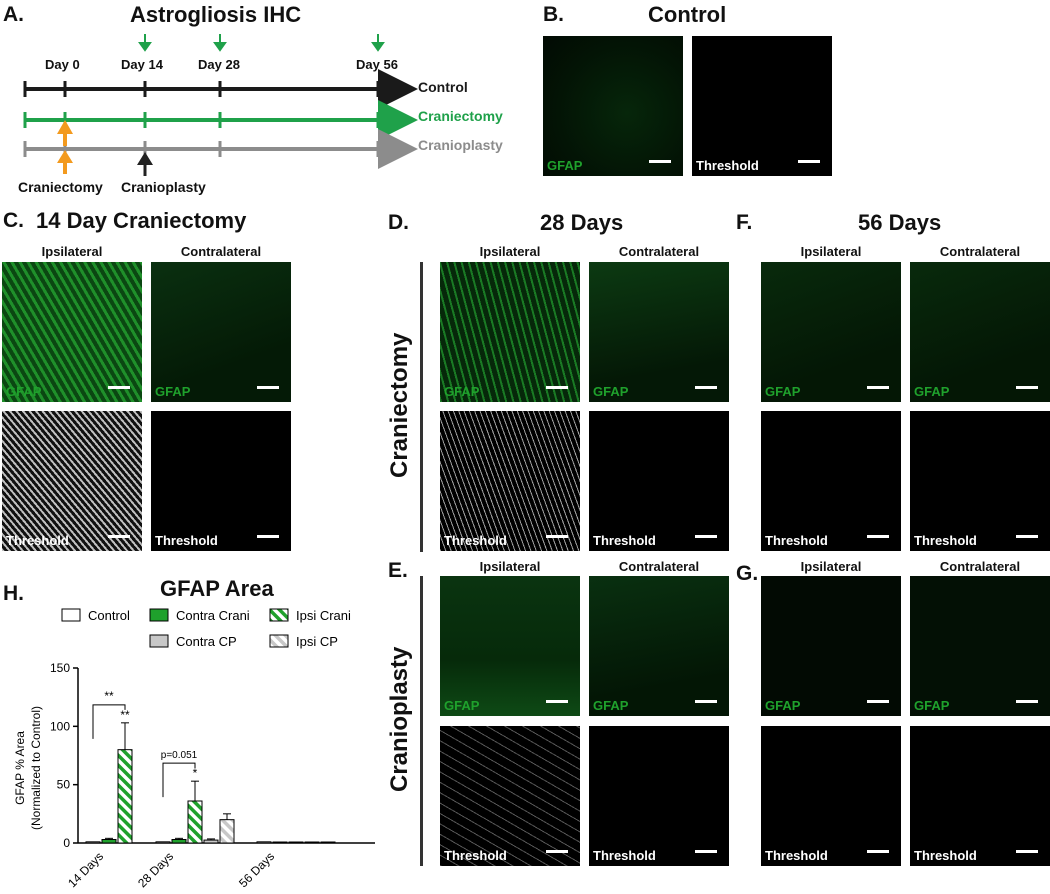  I want to click on d-crani-contra-gfap-image: GFAP, so click(659, 332).